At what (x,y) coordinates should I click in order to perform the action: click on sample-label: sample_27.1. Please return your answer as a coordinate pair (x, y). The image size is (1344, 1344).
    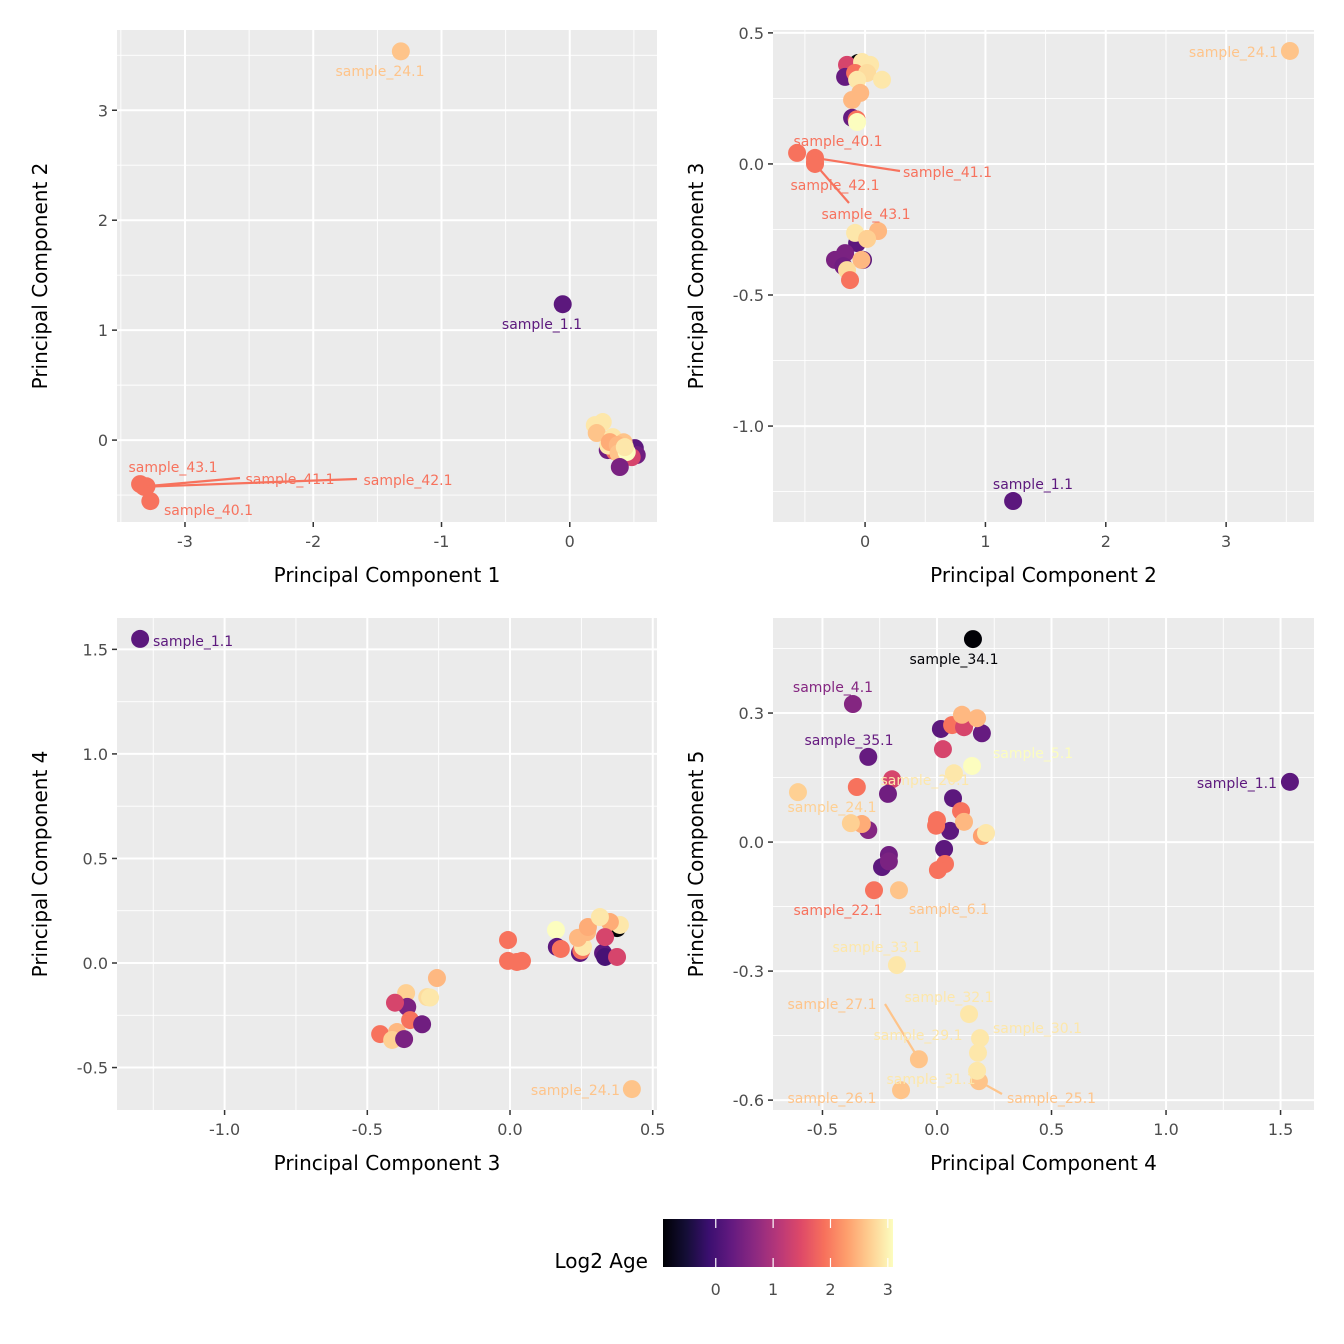
    Looking at the image, I should click on (831, 1005).